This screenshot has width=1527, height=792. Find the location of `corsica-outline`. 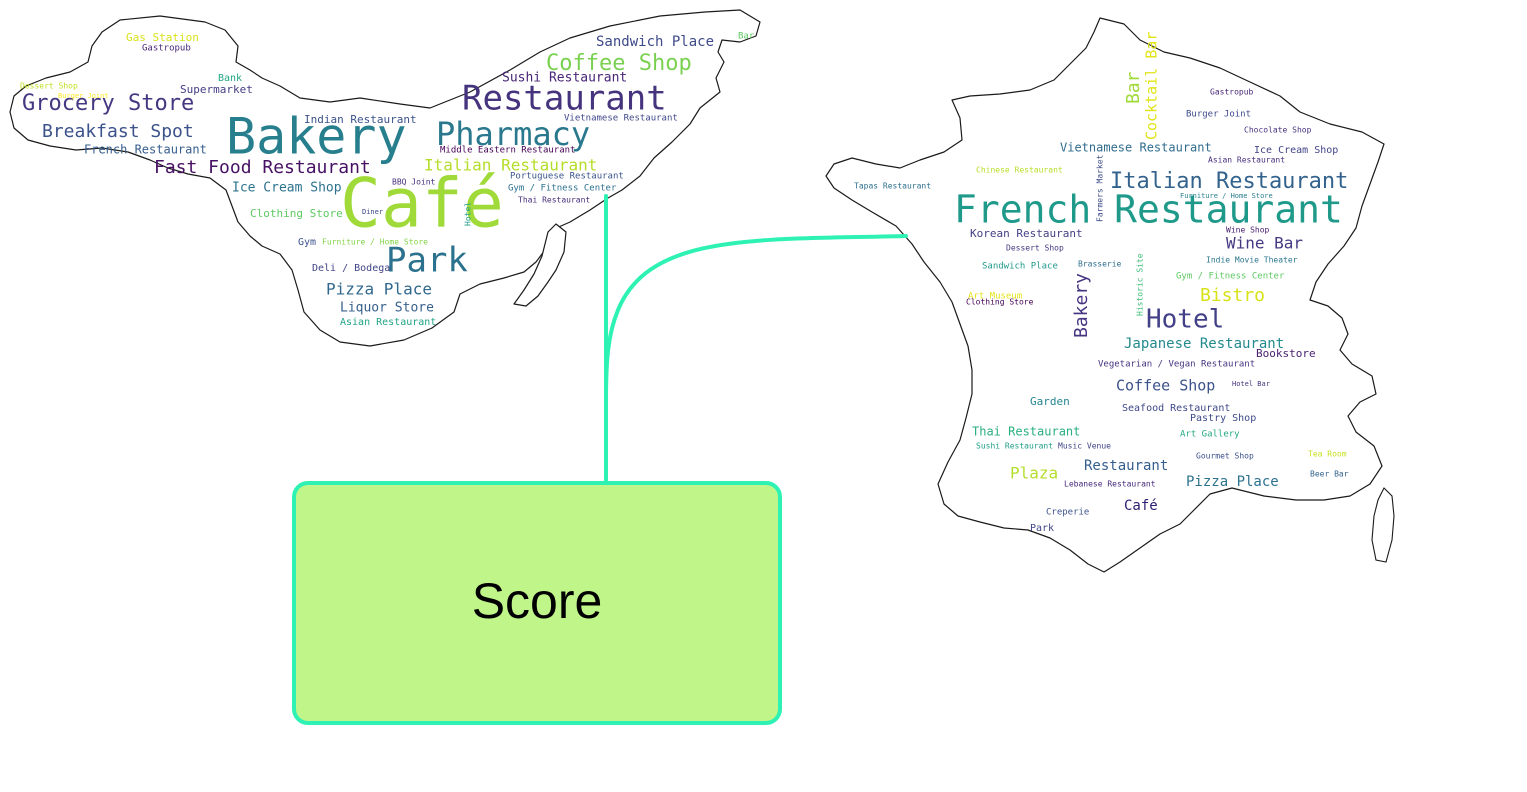

corsica-outline is located at coordinates (1383, 525).